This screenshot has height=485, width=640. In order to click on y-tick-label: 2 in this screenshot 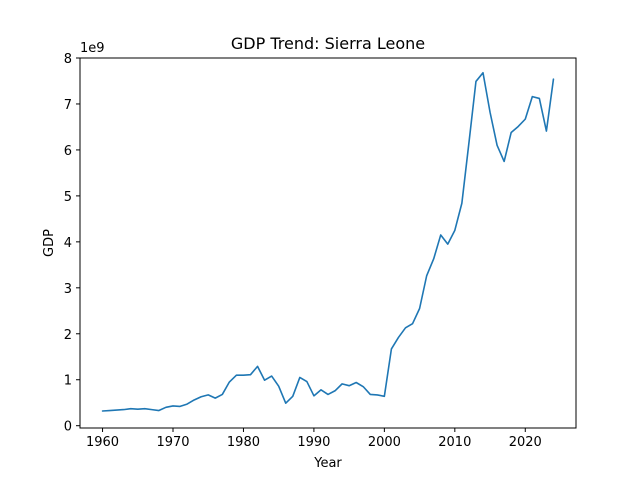, I will do `click(68, 335)`.